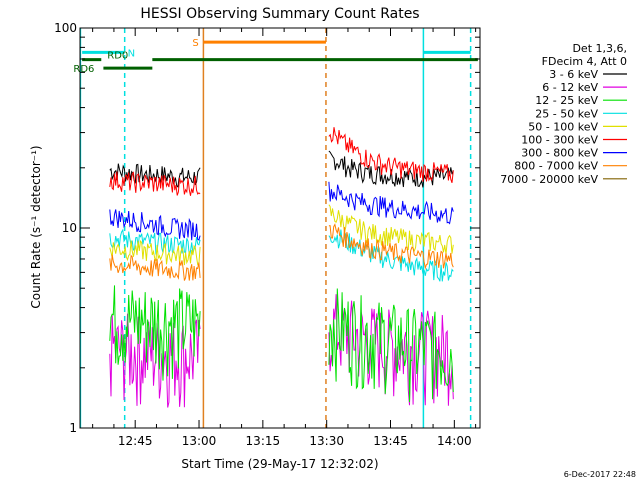 This screenshot has height=484, width=640. I want to click on flag-label: S, so click(195, 43).